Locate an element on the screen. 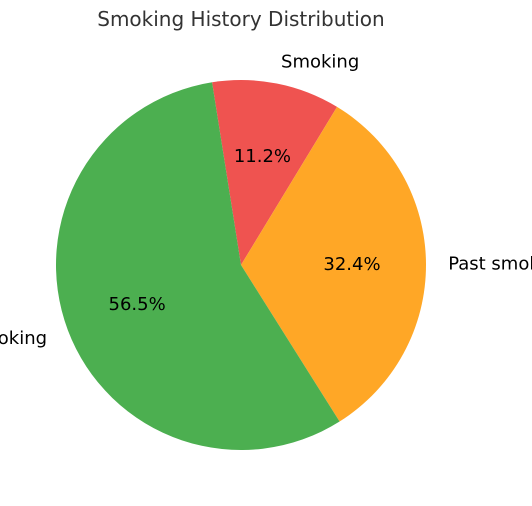 The width and height of the screenshot is (532, 506). slice-label-past-smoking: Past smoking is located at coordinates (490, 263).